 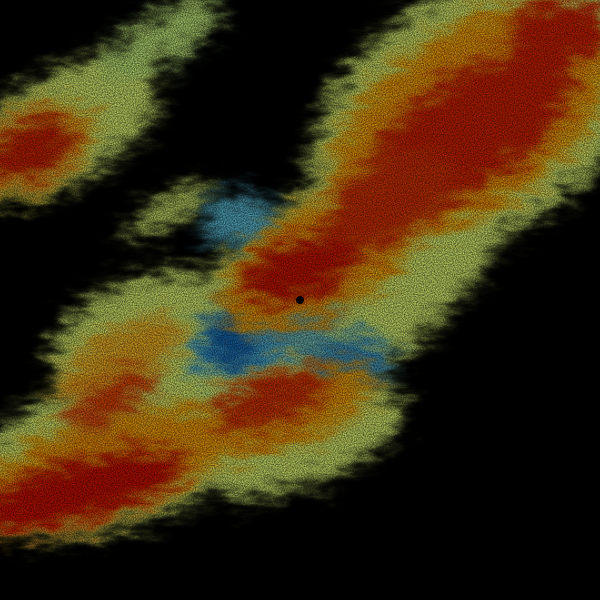 I want to click on radar-site, so click(x=300, y=300).